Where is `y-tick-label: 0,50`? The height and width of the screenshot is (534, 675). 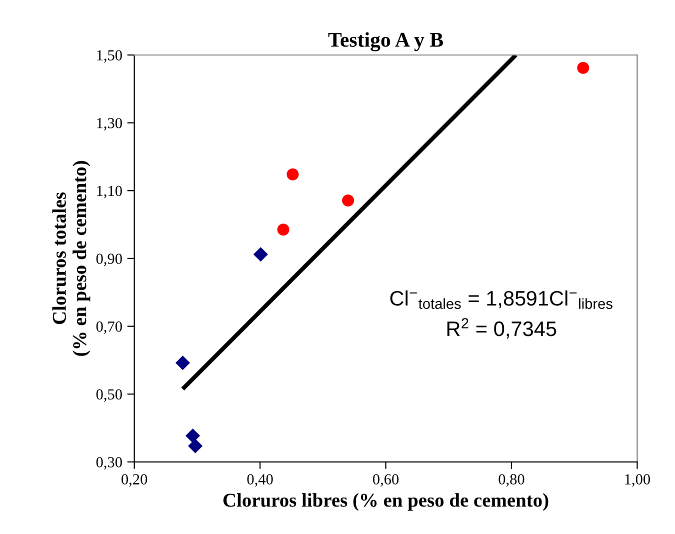 y-tick-label: 0,50 is located at coordinates (109, 395).